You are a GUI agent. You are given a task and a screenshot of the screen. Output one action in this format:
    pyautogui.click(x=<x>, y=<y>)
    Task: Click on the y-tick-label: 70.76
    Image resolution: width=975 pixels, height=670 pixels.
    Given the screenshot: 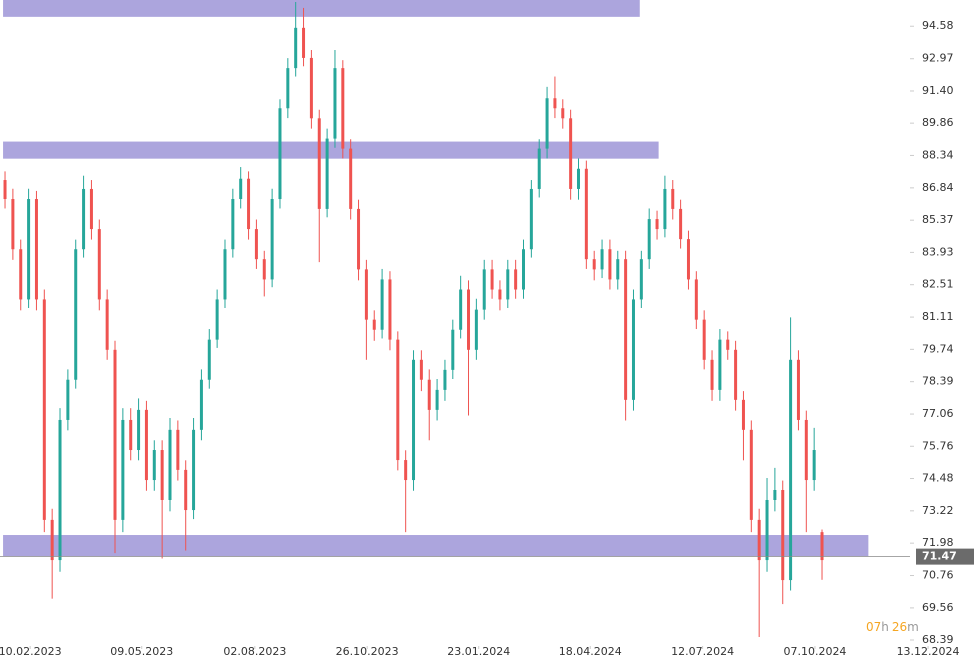 What is the action you would take?
    pyautogui.click(x=938, y=575)
    